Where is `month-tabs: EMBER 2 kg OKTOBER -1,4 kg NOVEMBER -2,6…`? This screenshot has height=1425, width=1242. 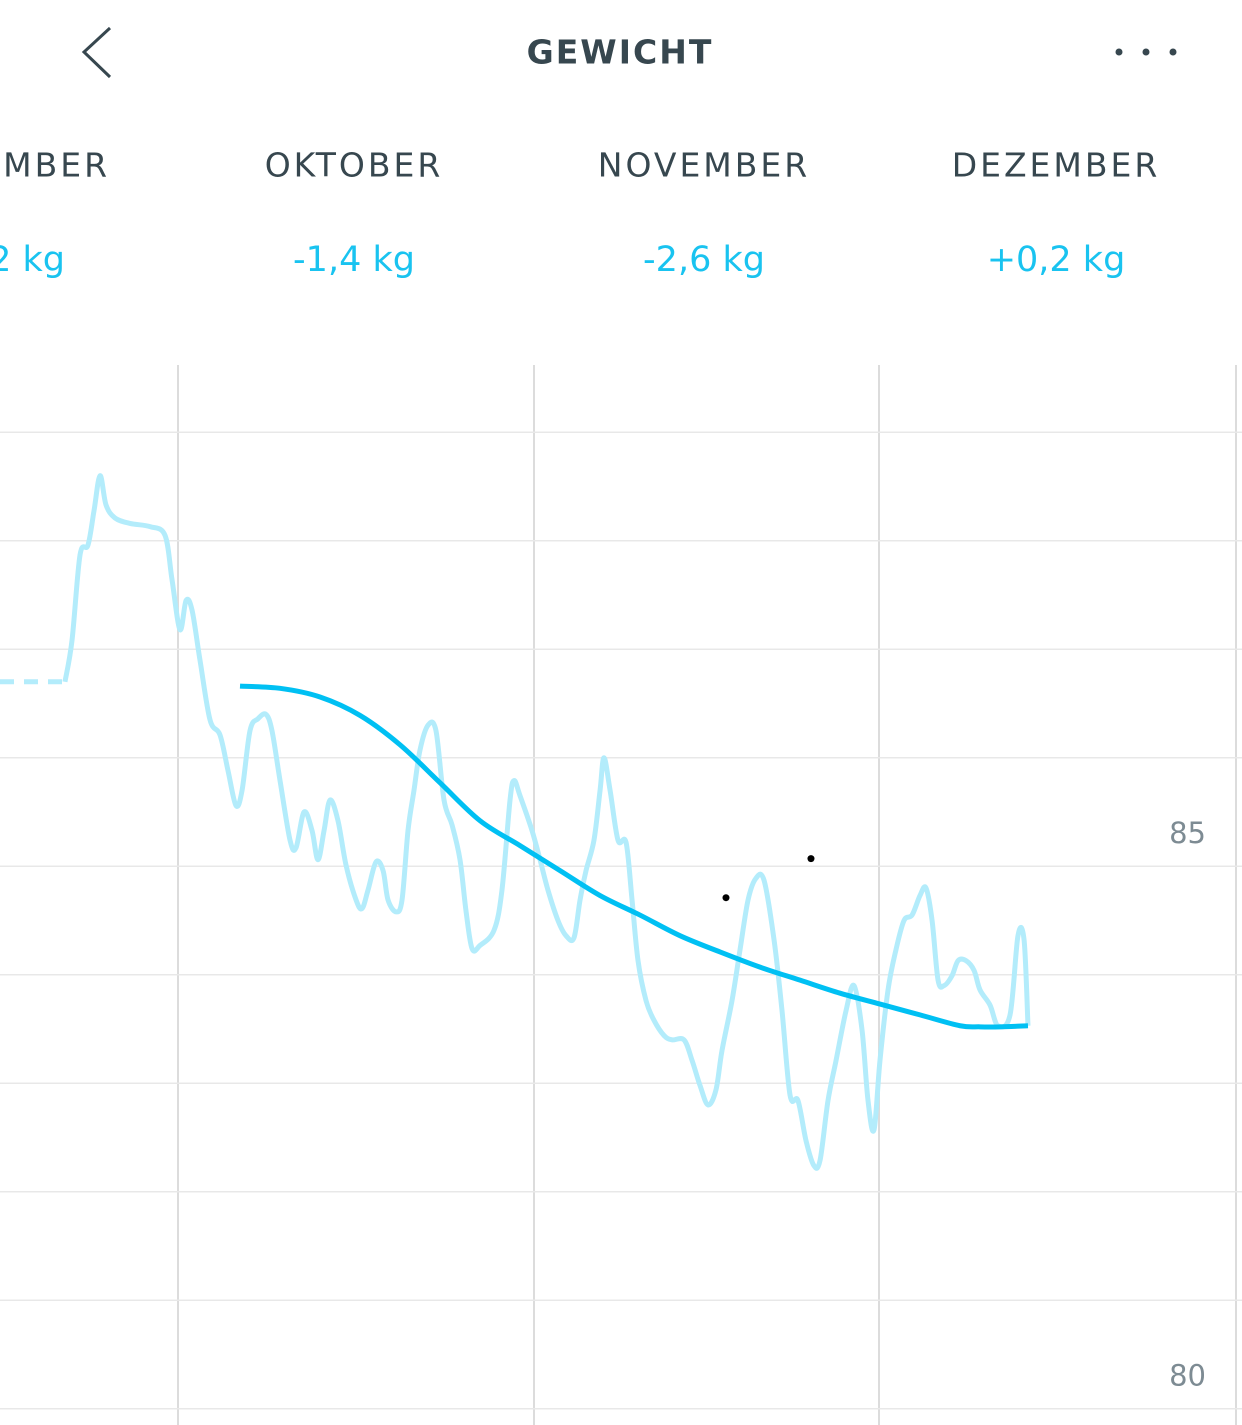
month-tabs: EMBER 2 kg OKTOBER -1,4 kg NOVEMBER -2,6… is located at coordinates (580, 213).